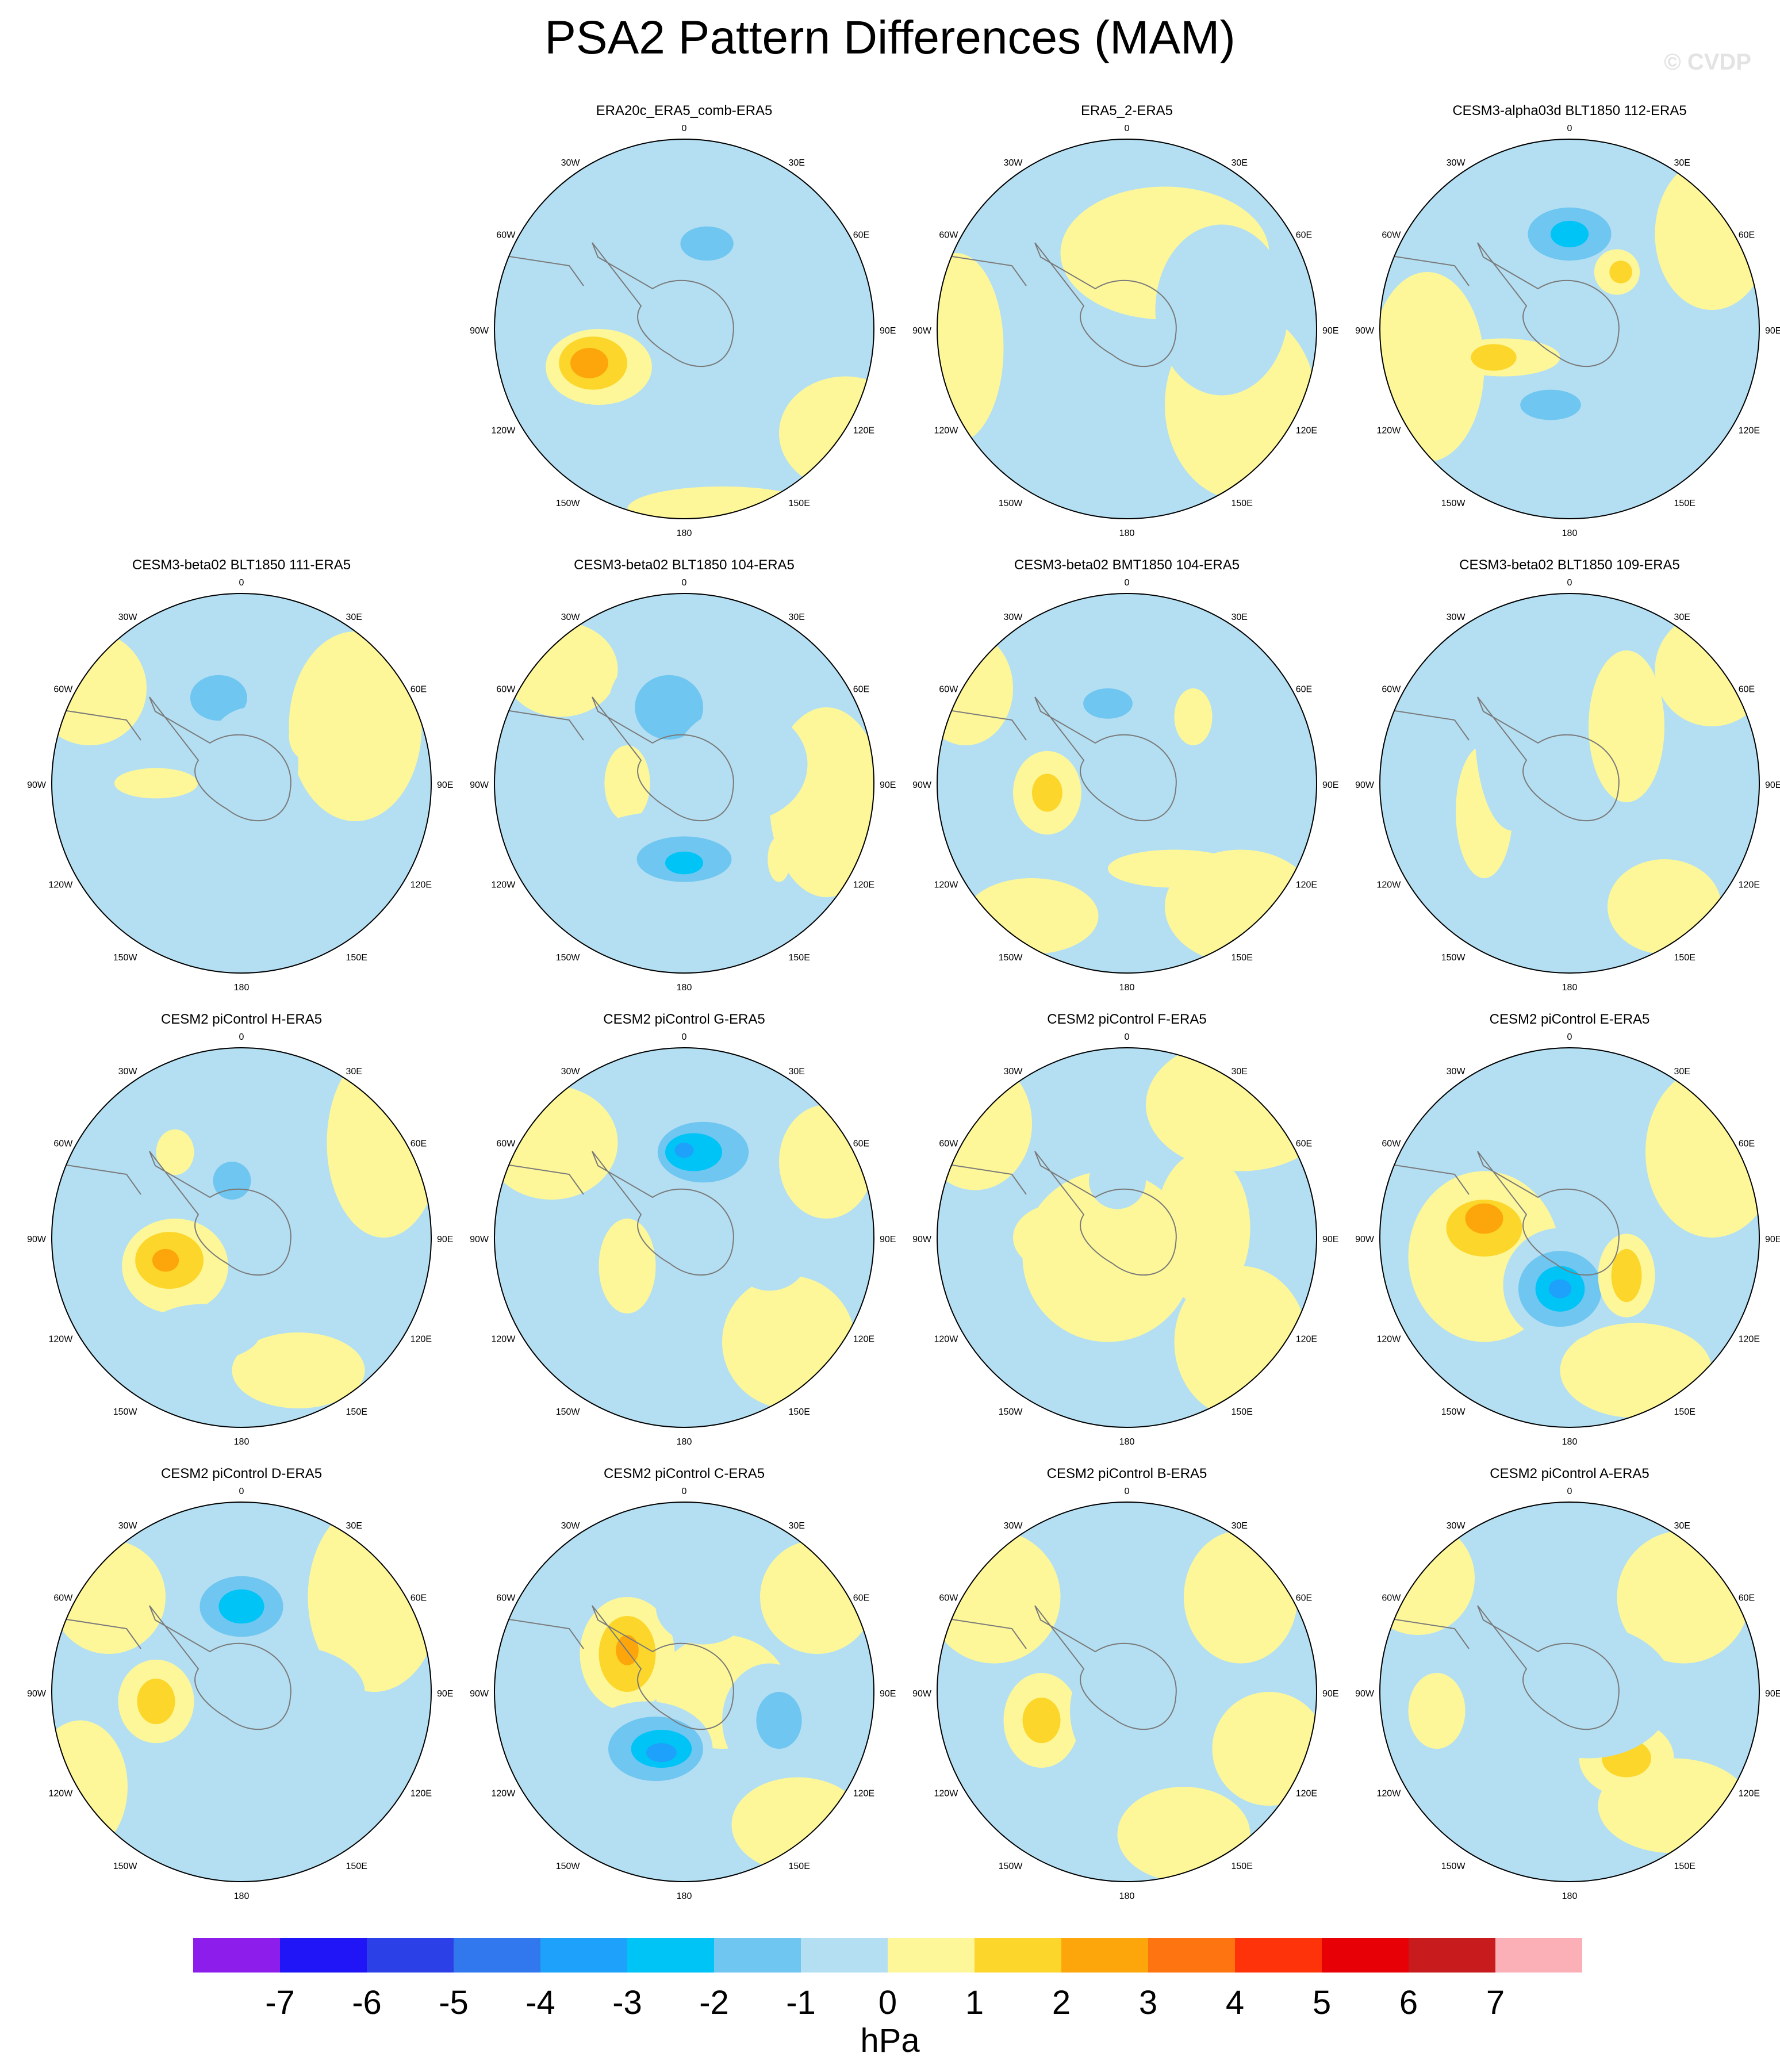 Image resolution: width=1780 pixels, height=2072 pixels. Describe the element at coordinates (1148, 2002) in the screenshot. I see `colorbar-tick-label: 3` at that location.